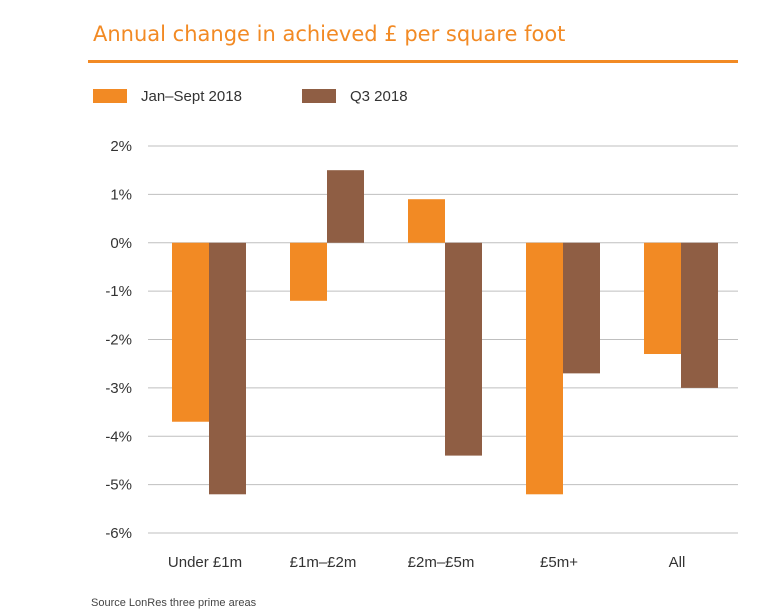 The width and height of the screenshot is (769, 616). Describe the element at coordinates (121, 243) in the screenshot. I see `y-tick-label: 0%` at that location.